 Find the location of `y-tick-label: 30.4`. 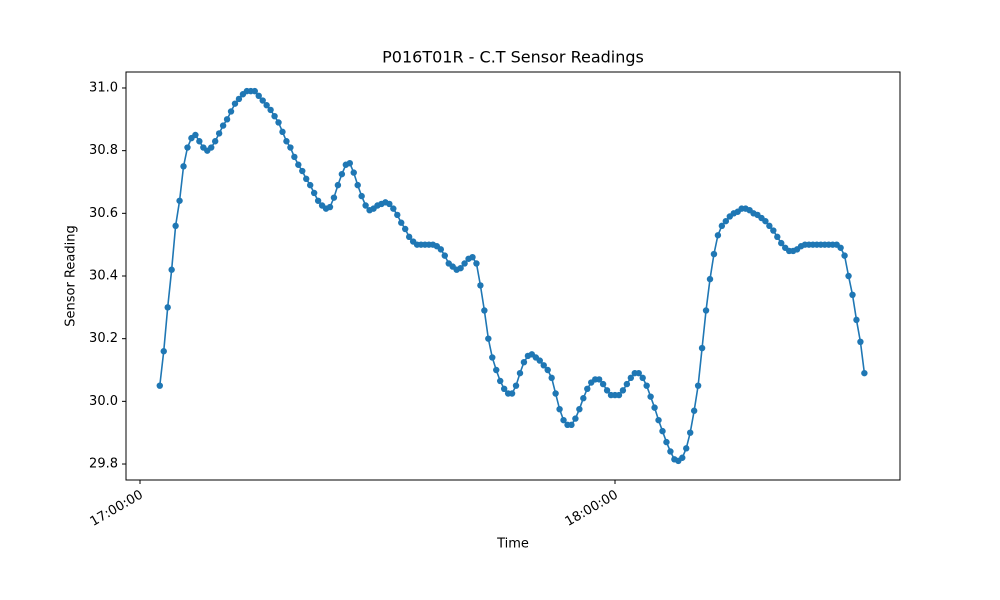

y-tick-label: 30.4 is located at coordinates (103, 276).